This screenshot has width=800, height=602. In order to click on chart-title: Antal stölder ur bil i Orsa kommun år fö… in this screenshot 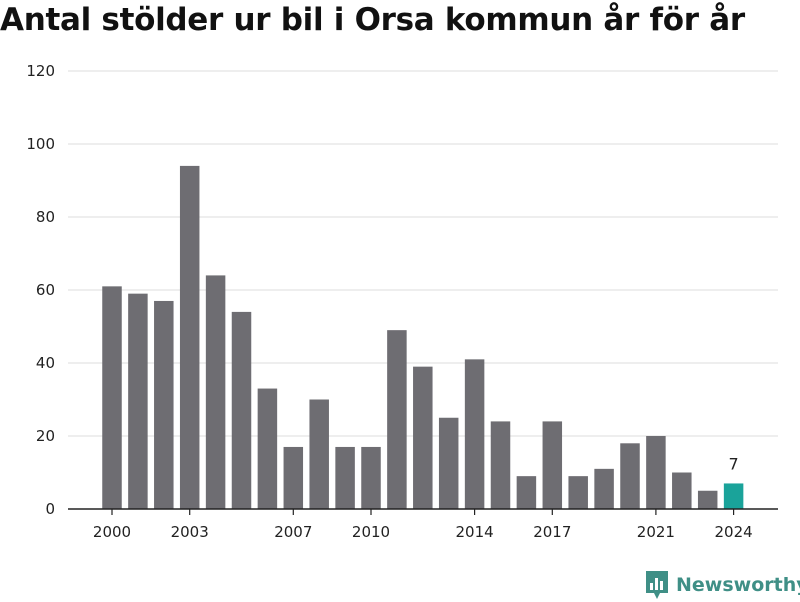, I will do `click(372, 20)`.